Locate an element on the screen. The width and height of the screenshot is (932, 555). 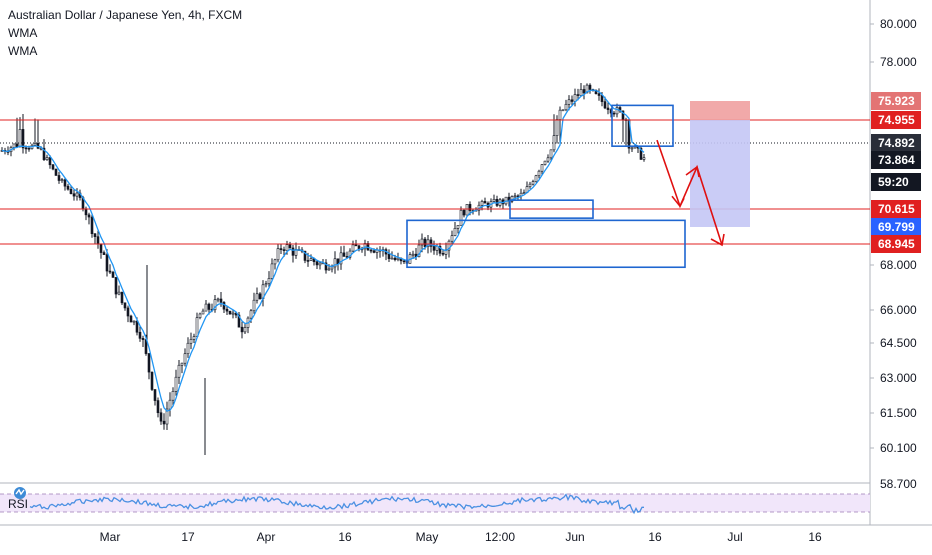
wma-indicator-label-2: WMA is located at coordinates (23, 51).